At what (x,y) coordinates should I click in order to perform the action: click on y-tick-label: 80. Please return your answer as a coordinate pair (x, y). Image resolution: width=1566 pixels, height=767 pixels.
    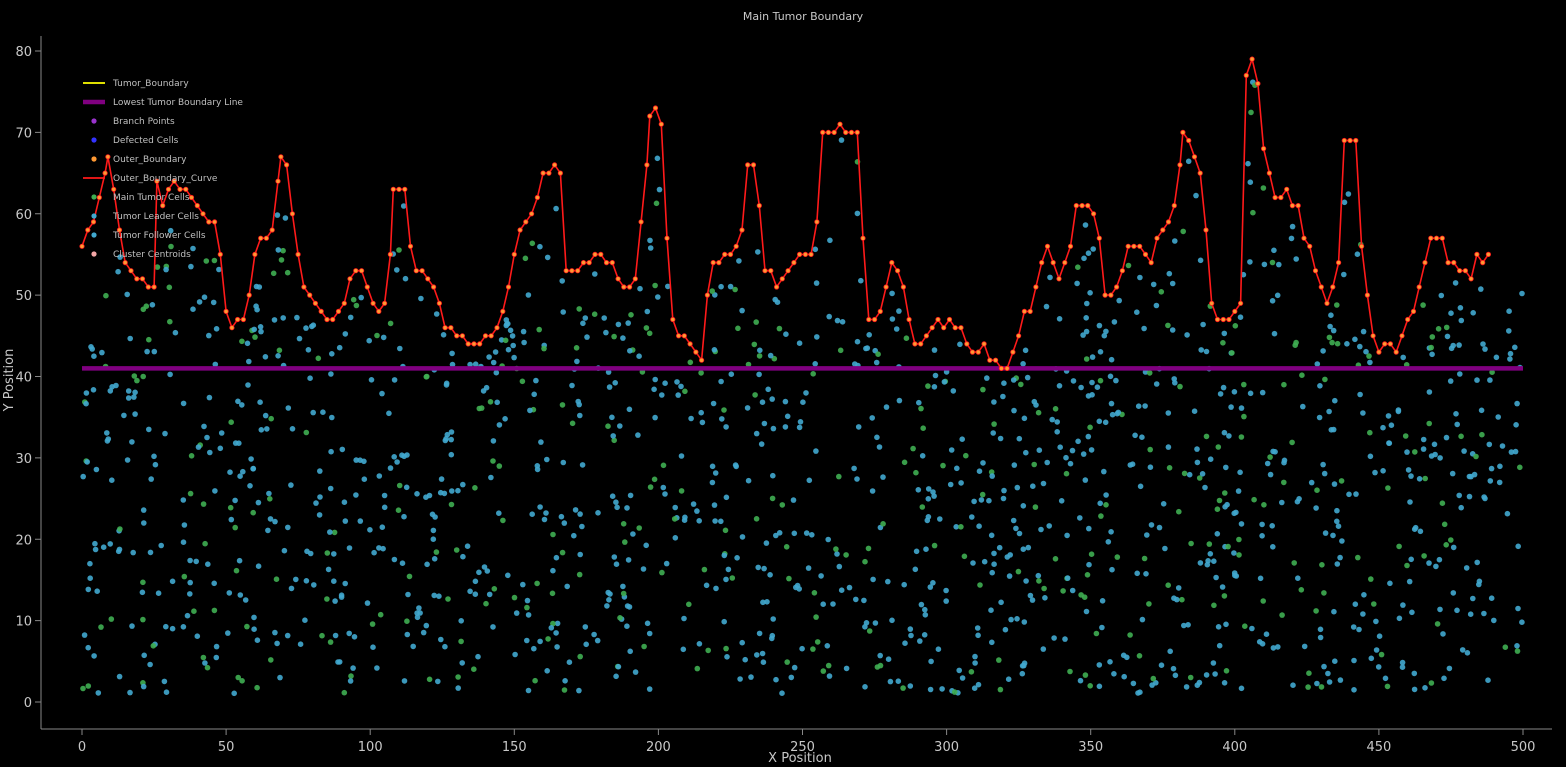
    Looking at the image, I should click on (23, 52).